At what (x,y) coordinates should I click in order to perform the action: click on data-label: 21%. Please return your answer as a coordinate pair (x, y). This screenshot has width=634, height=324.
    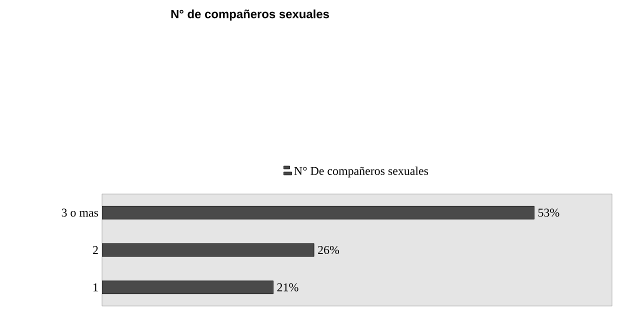
    Looking at the image, I should click on (287, 287).